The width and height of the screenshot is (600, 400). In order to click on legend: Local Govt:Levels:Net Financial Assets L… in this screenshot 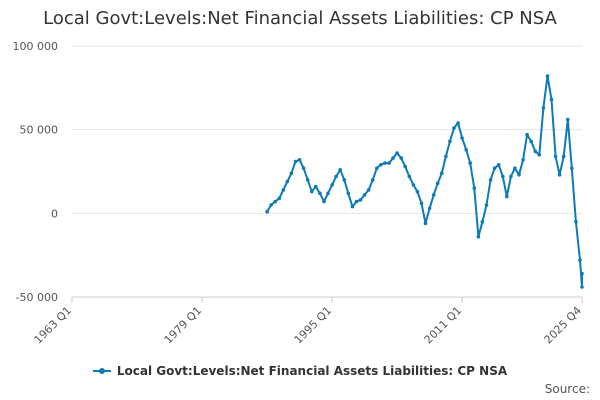, I will do `click(300, 371)`.